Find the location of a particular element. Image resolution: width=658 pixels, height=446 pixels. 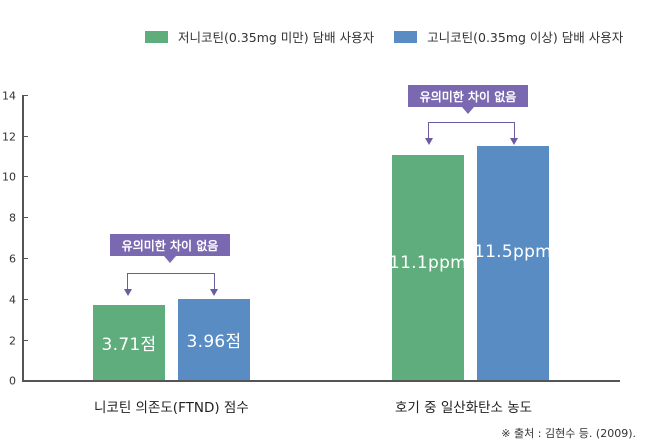

y-tick-label: 12 is located at coordinates (9, 137).